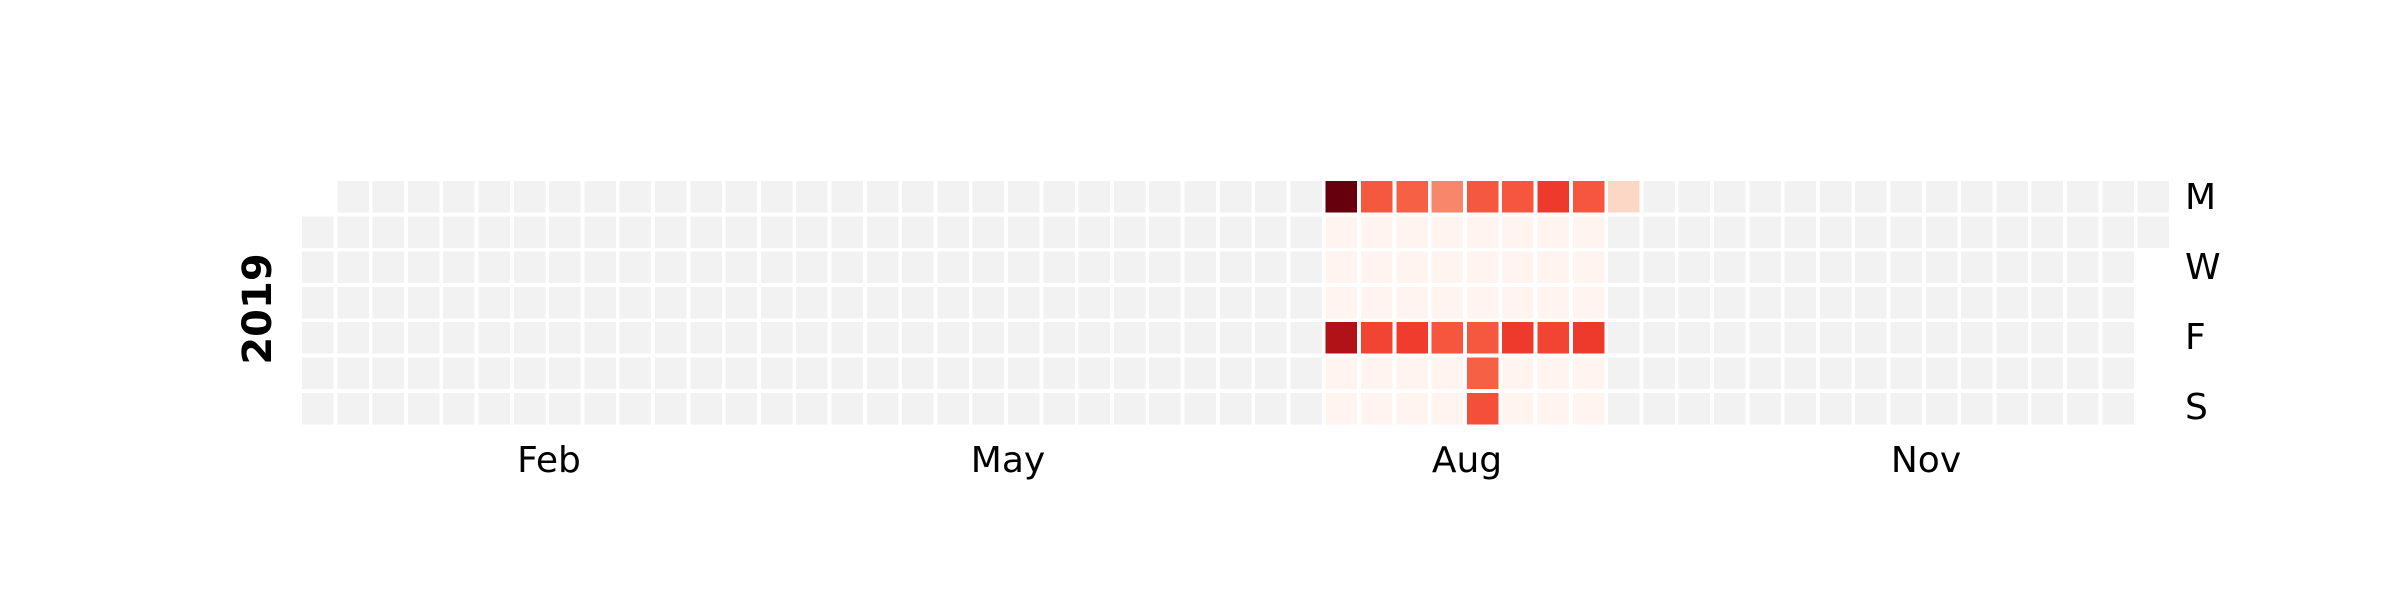 The width and height of the screenshot is (2400, 600). What do you see at coordinates (2203, 267) in the screenshot?
I see `day-label-wednesday: W` at bounding box center [2203, 267].